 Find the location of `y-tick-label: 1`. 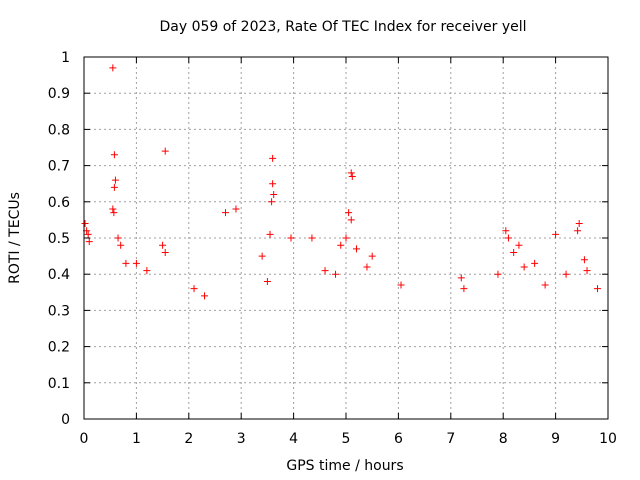

y-tick-label: 1 is located at coordinates (65, 58).